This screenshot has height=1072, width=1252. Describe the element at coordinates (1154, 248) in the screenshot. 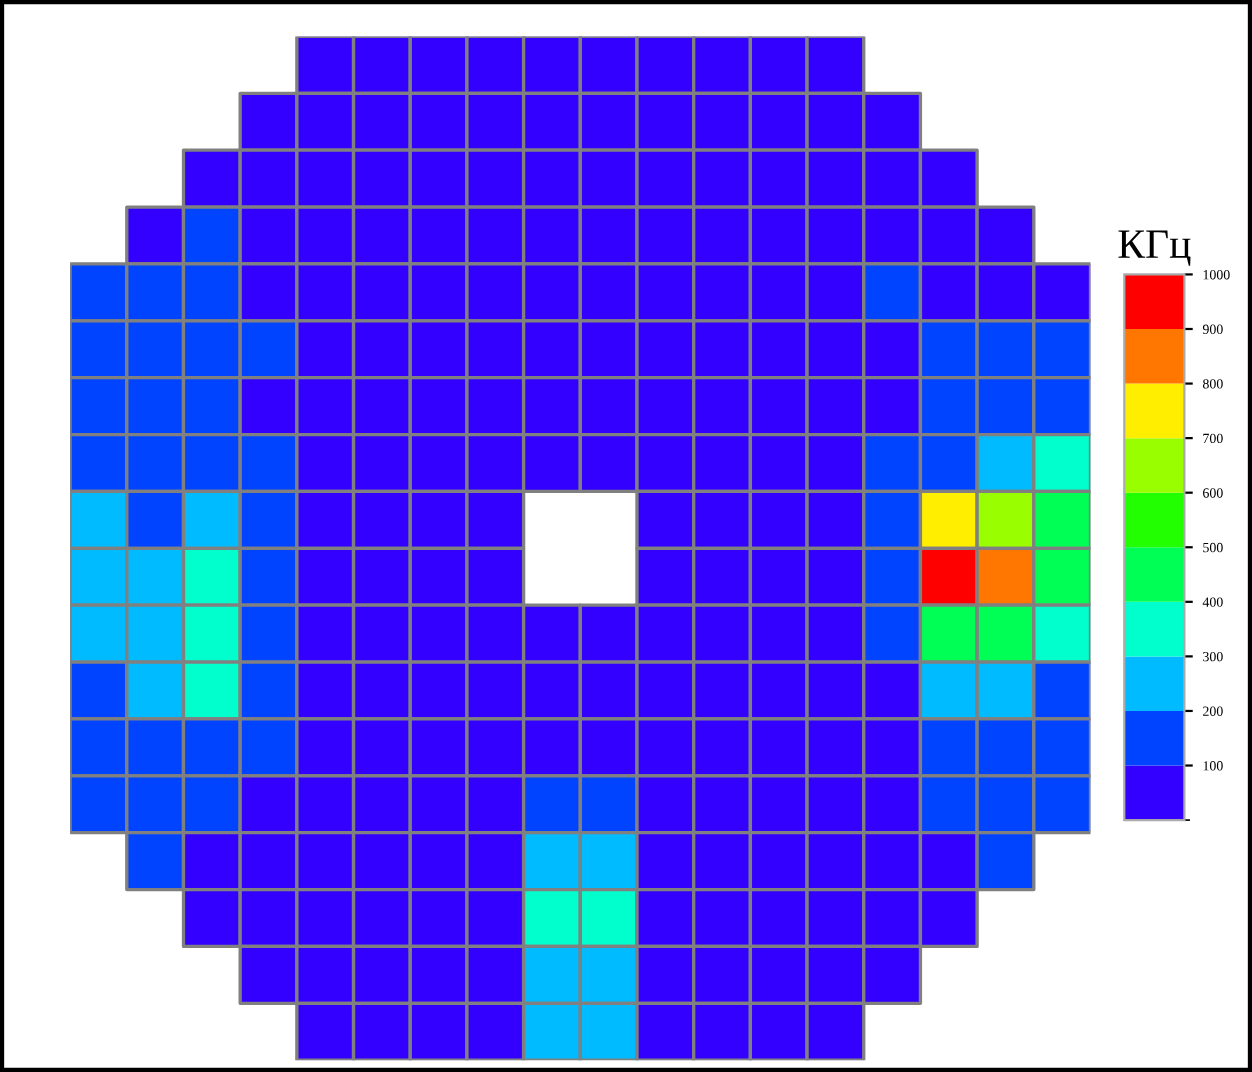

I see `color-bar-title: КГц` at that location.